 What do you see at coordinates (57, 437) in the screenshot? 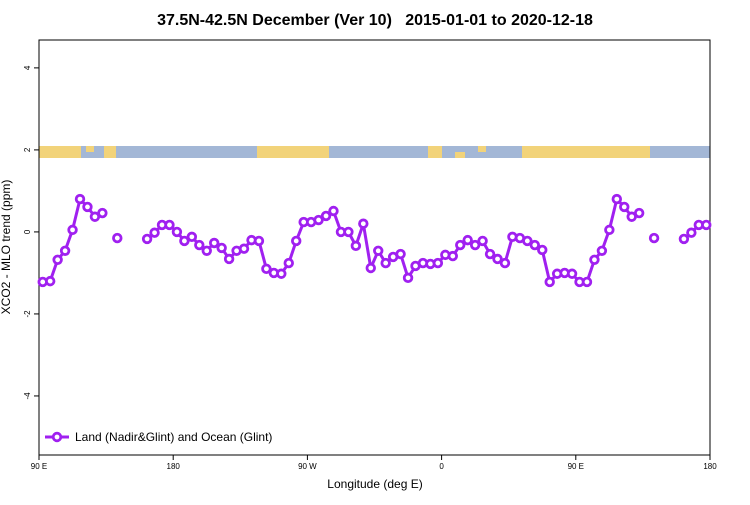
I see `legend-marker` at bounding box center [57, 437].